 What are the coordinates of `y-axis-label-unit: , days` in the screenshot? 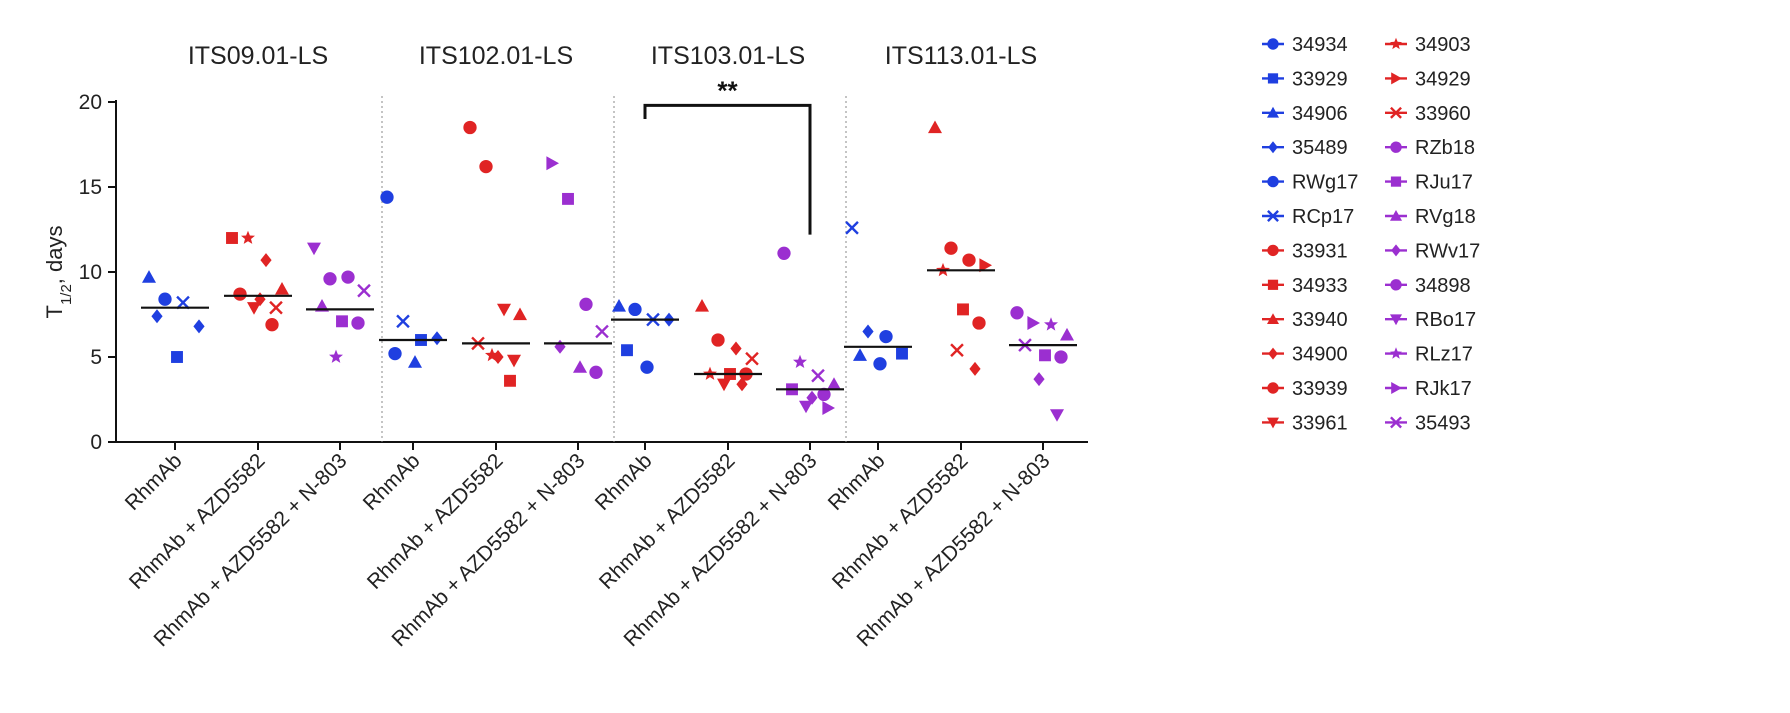 It's located at (54, 254).